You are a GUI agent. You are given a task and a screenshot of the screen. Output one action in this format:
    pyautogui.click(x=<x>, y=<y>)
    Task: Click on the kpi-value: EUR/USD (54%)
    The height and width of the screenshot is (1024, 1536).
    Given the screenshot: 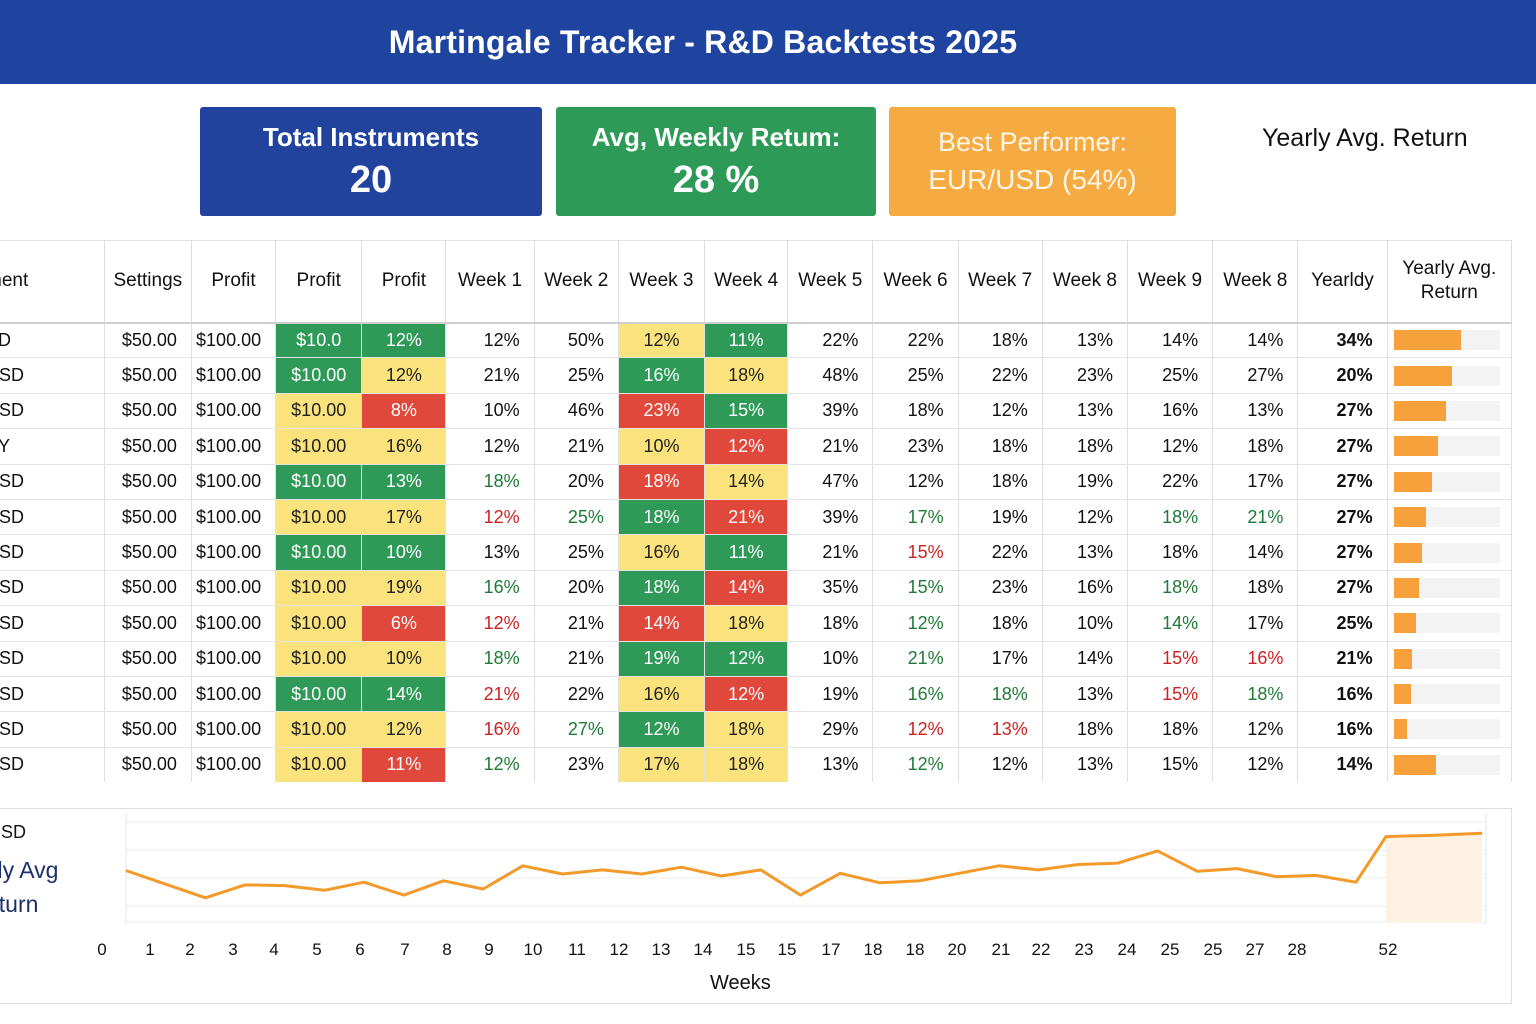 What is the action you would take?
    pyautogui.click(x=1032, y=179)
    